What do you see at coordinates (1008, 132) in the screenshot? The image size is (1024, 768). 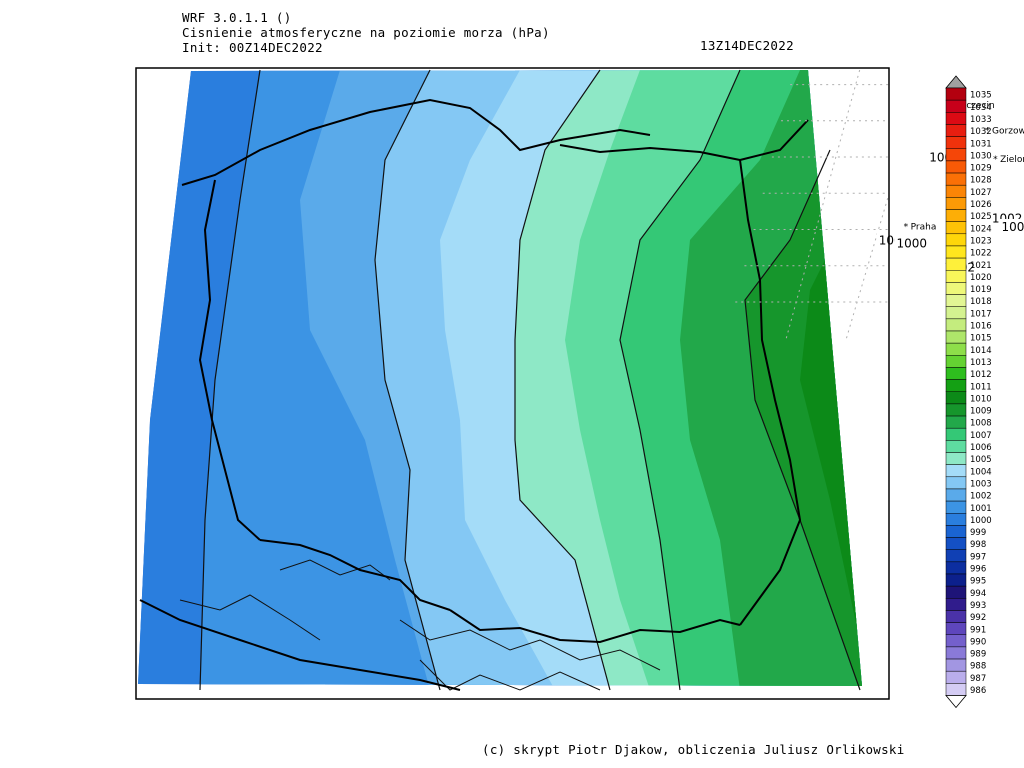 I see `city-label: Gorzow Wlkp` at bounding box center [1008, 132].